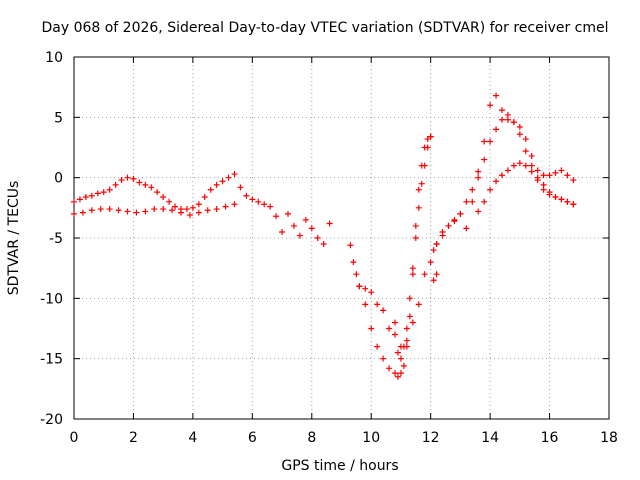  What do you see at coordinates (192, 438) in the screenshot?
I see `x-tick-label: 4` at bounding box center [192, 438].